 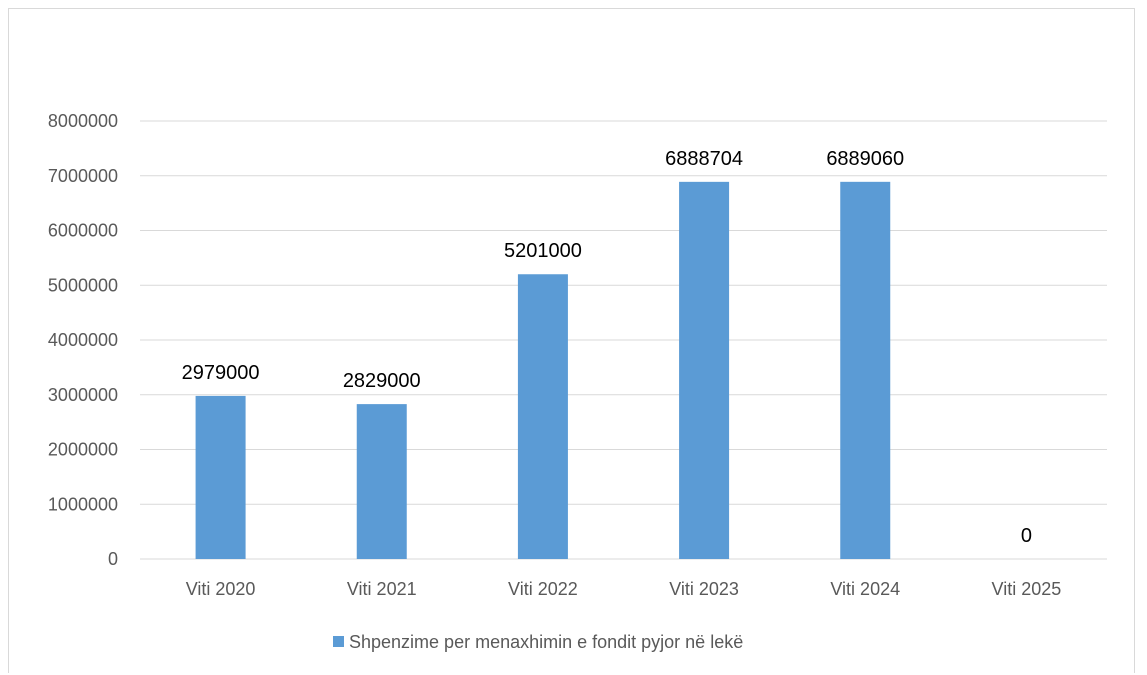 What do you see at coordinates (543, 589) in the screenshot?
I see `x-category-label: Viti 2022` at bounding box center [543, 589].